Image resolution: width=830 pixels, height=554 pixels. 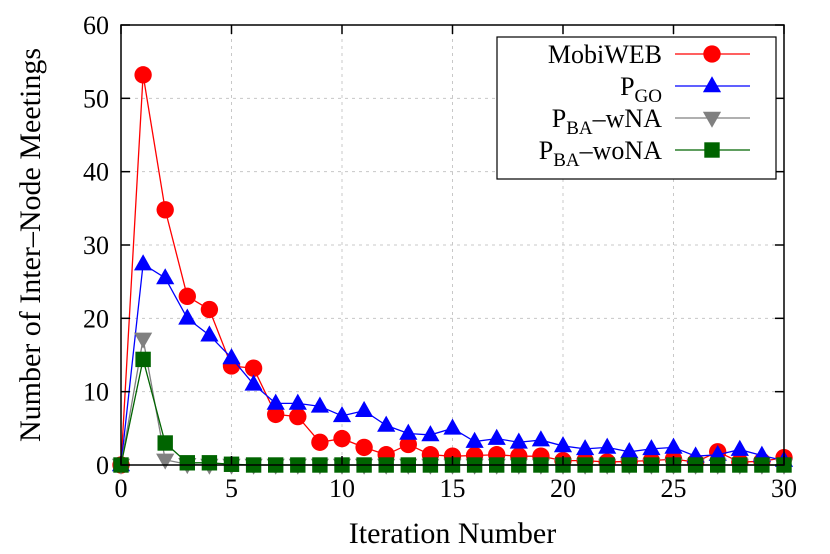 I want to click on legend-label: PBA–woNA, so click(x=600, y=153).